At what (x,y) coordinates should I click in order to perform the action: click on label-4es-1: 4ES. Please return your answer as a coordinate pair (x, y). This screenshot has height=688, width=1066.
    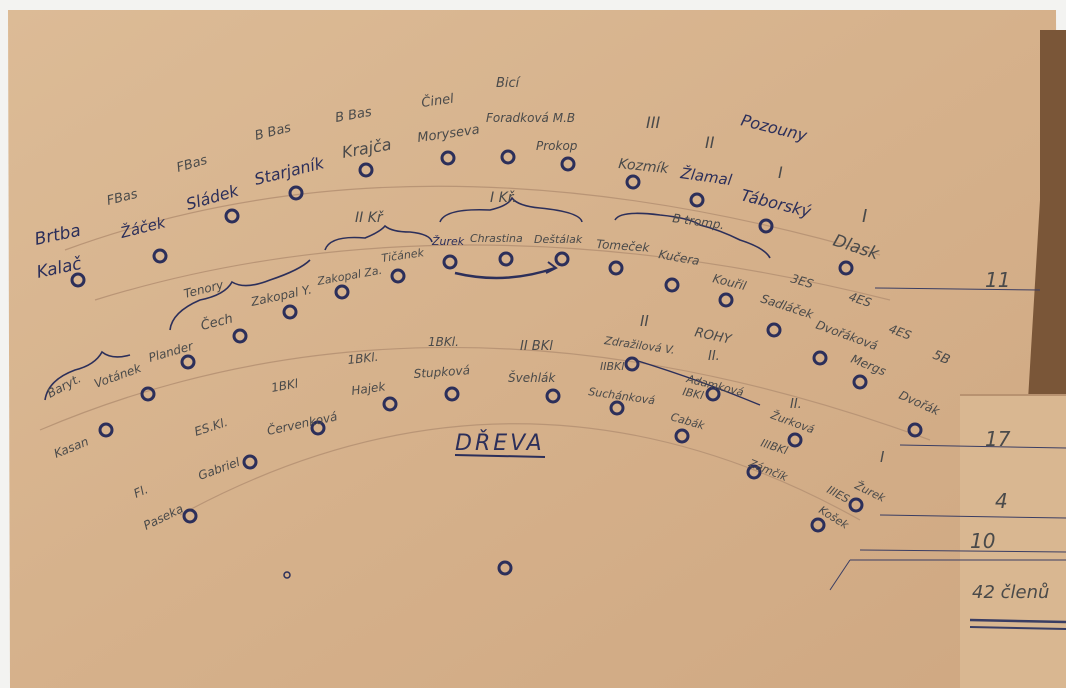
    Looking at the image, I should click on (860, 300).